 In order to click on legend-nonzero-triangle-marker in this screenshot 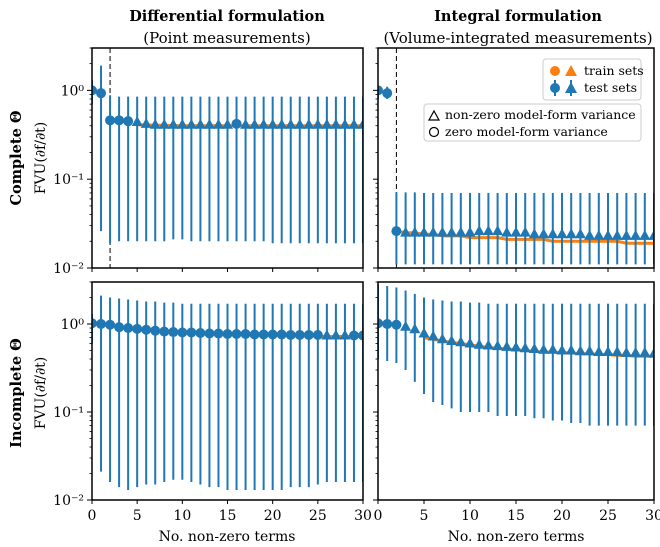, I will do `click(434, 115)`.